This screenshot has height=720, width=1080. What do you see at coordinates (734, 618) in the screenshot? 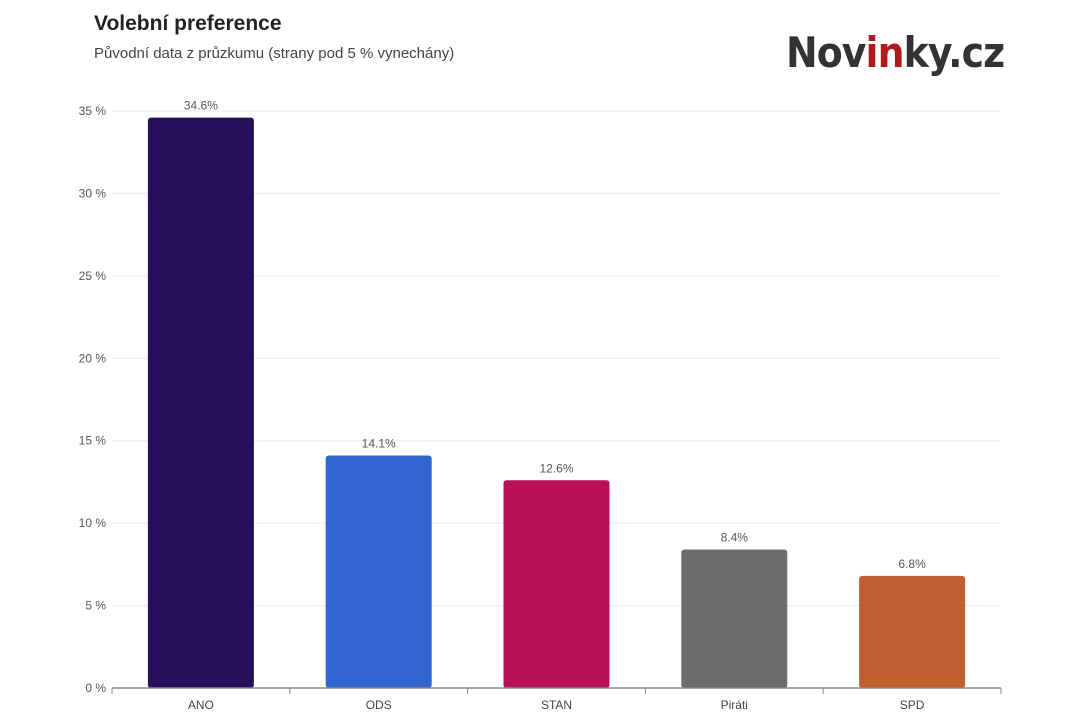
I see `bar-piráti` at bounding box center [734, 618].